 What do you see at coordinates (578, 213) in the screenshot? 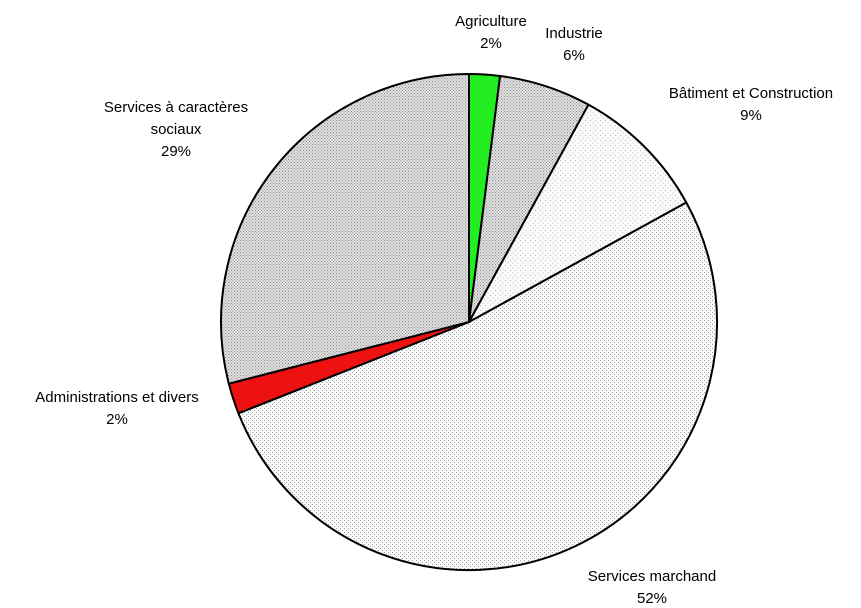
I see `pie-slice-batiment-et-construction` at bounding box center [578, 213].